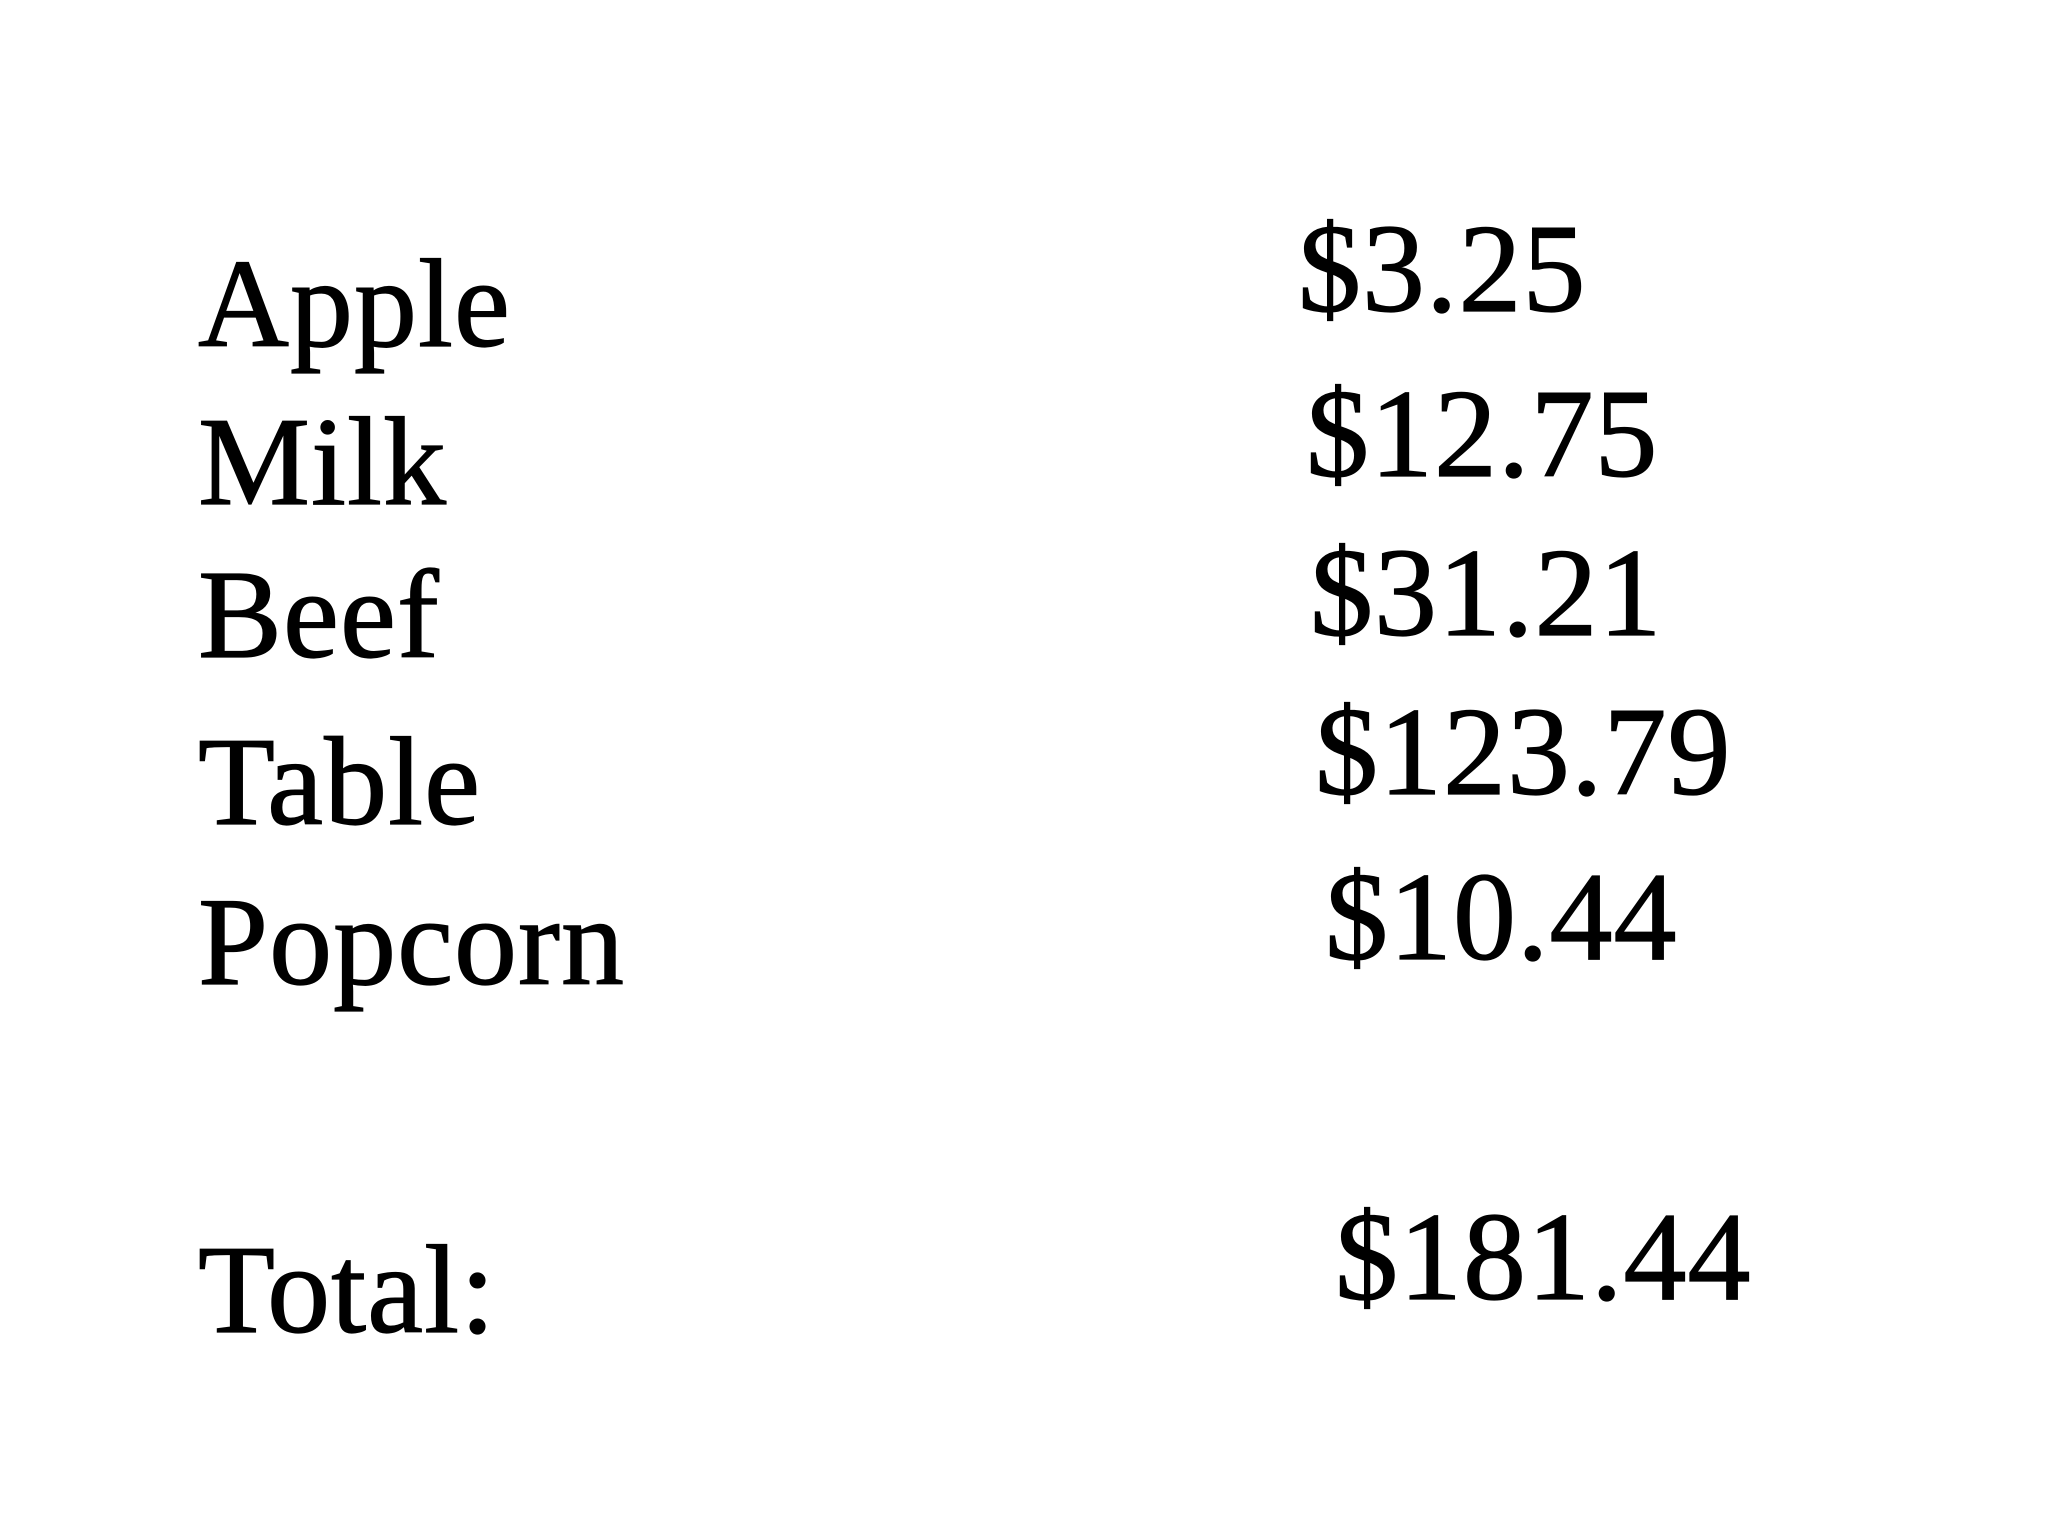 The width and height of the screenshot is (2048, 1536). Describe the element at coordinates (318, 615) in the screenshot. I see `item-name: Beef` at that location.